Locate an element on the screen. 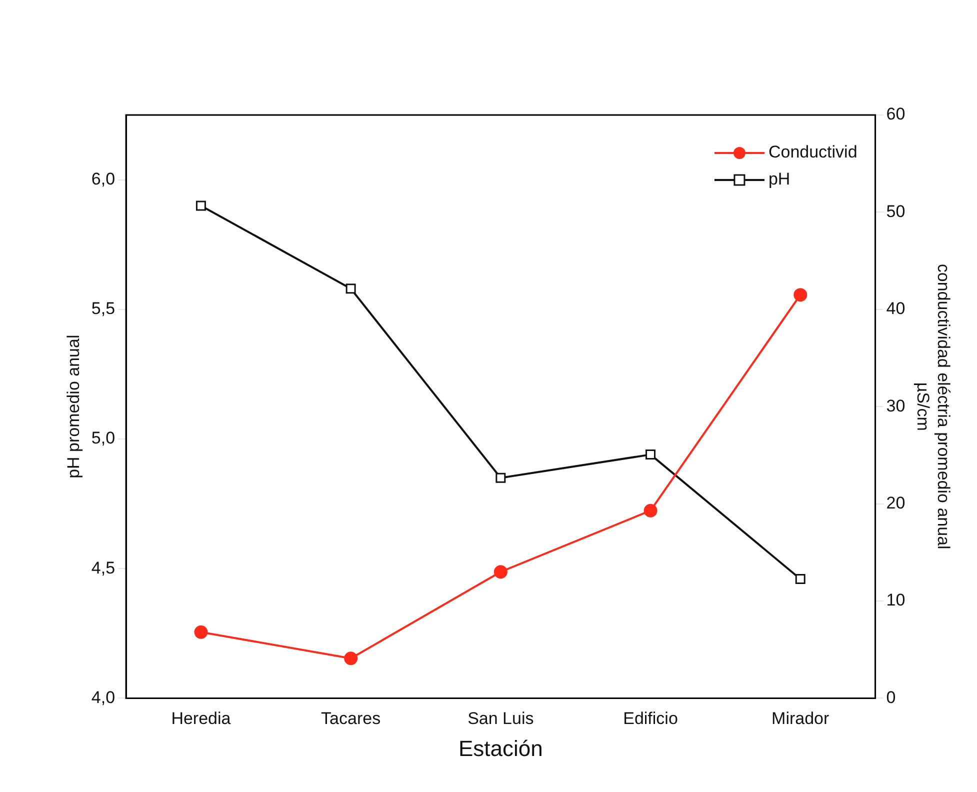 The height and width of the screenshot is (792, 977). y-tick-label: 4,0 is located at coordinates (103, 697).